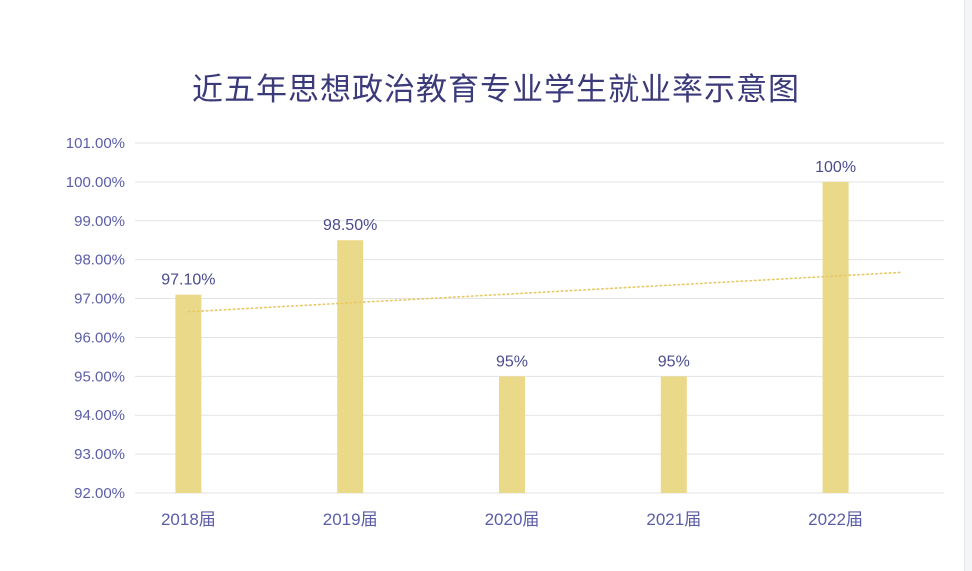 The height and width of the screenshot is (571, 972). Describe the element at coordinates (99, 299) in the screenshot. I see `y-tick-label: 97.00%` at that location.